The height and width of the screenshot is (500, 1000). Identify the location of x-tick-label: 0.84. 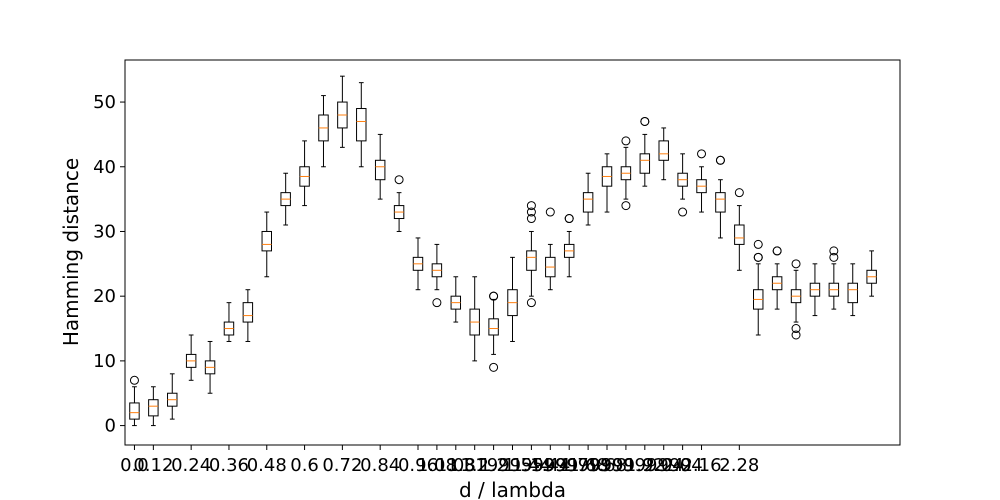
(380, 465).